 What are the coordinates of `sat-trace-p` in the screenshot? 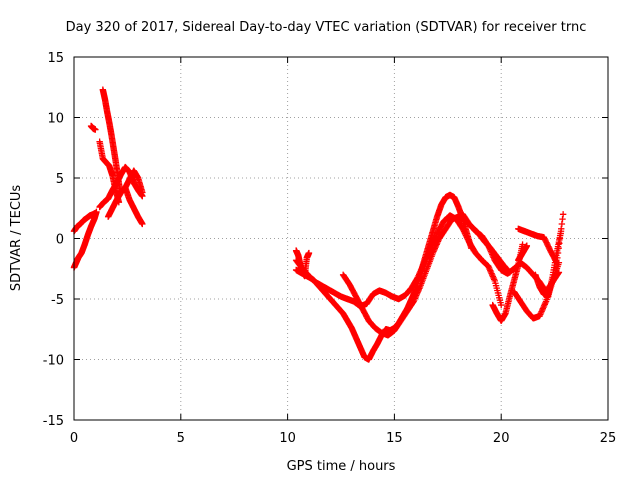 It's located at (548, 264).